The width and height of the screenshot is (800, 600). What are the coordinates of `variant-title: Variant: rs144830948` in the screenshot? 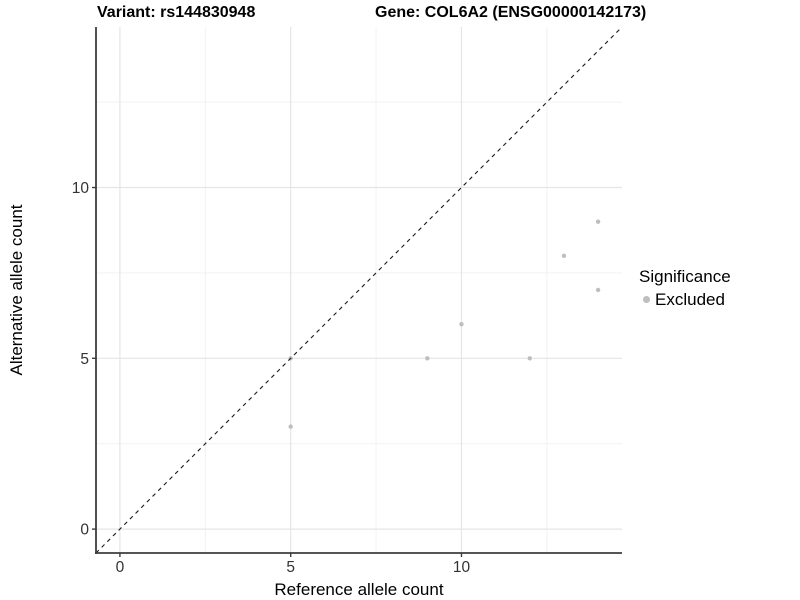 It's located at (176, 12).